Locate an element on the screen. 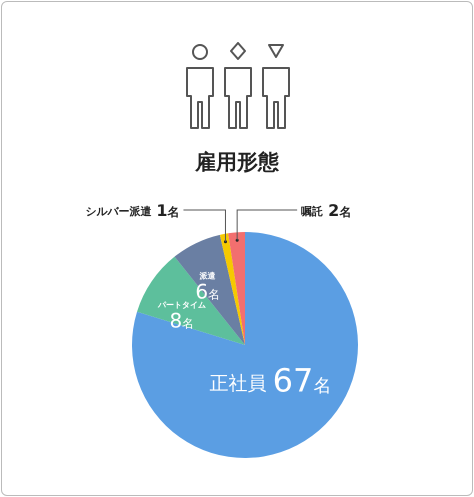 The width and height of the screenshot is (474, 497). data-label: 8名 is located at coordinates (182, 320).